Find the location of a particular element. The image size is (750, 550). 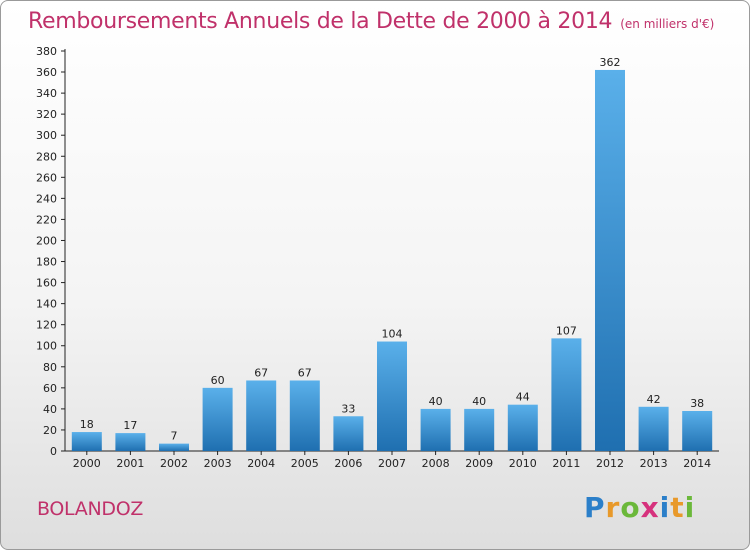

data-label: 33 is located at coordinates (348, 408).